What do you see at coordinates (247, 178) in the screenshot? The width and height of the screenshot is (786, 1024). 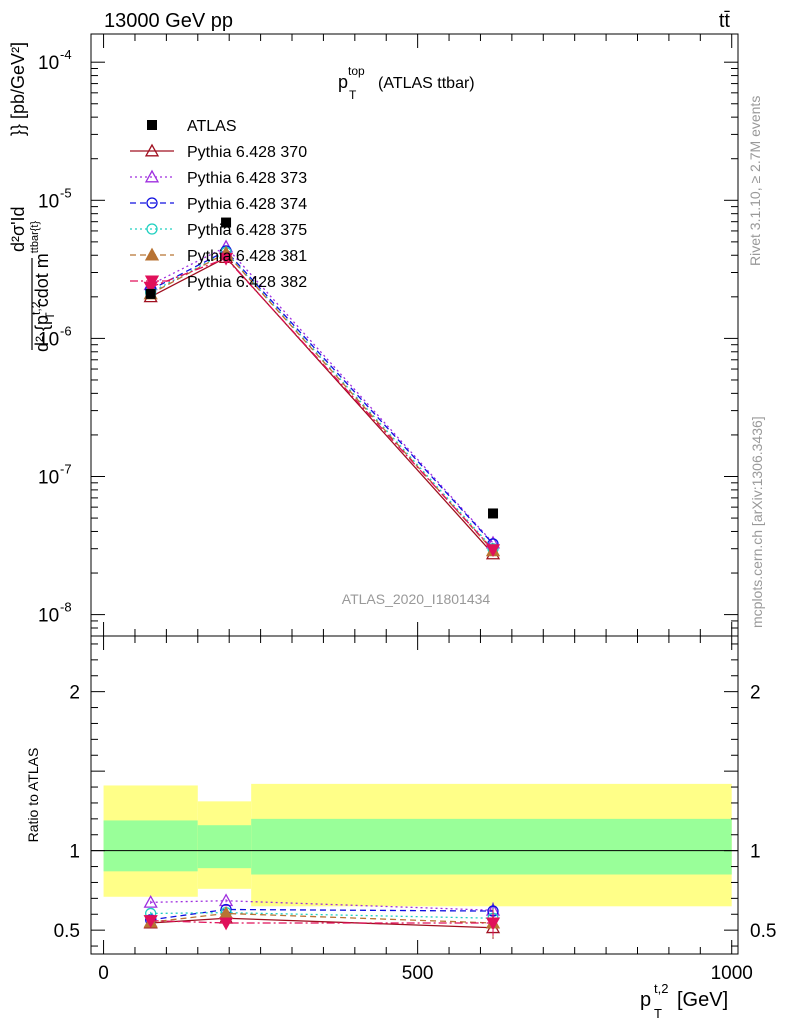 I see `legend-label: Pythia 6.428 373` at bounding box center [247, 178].